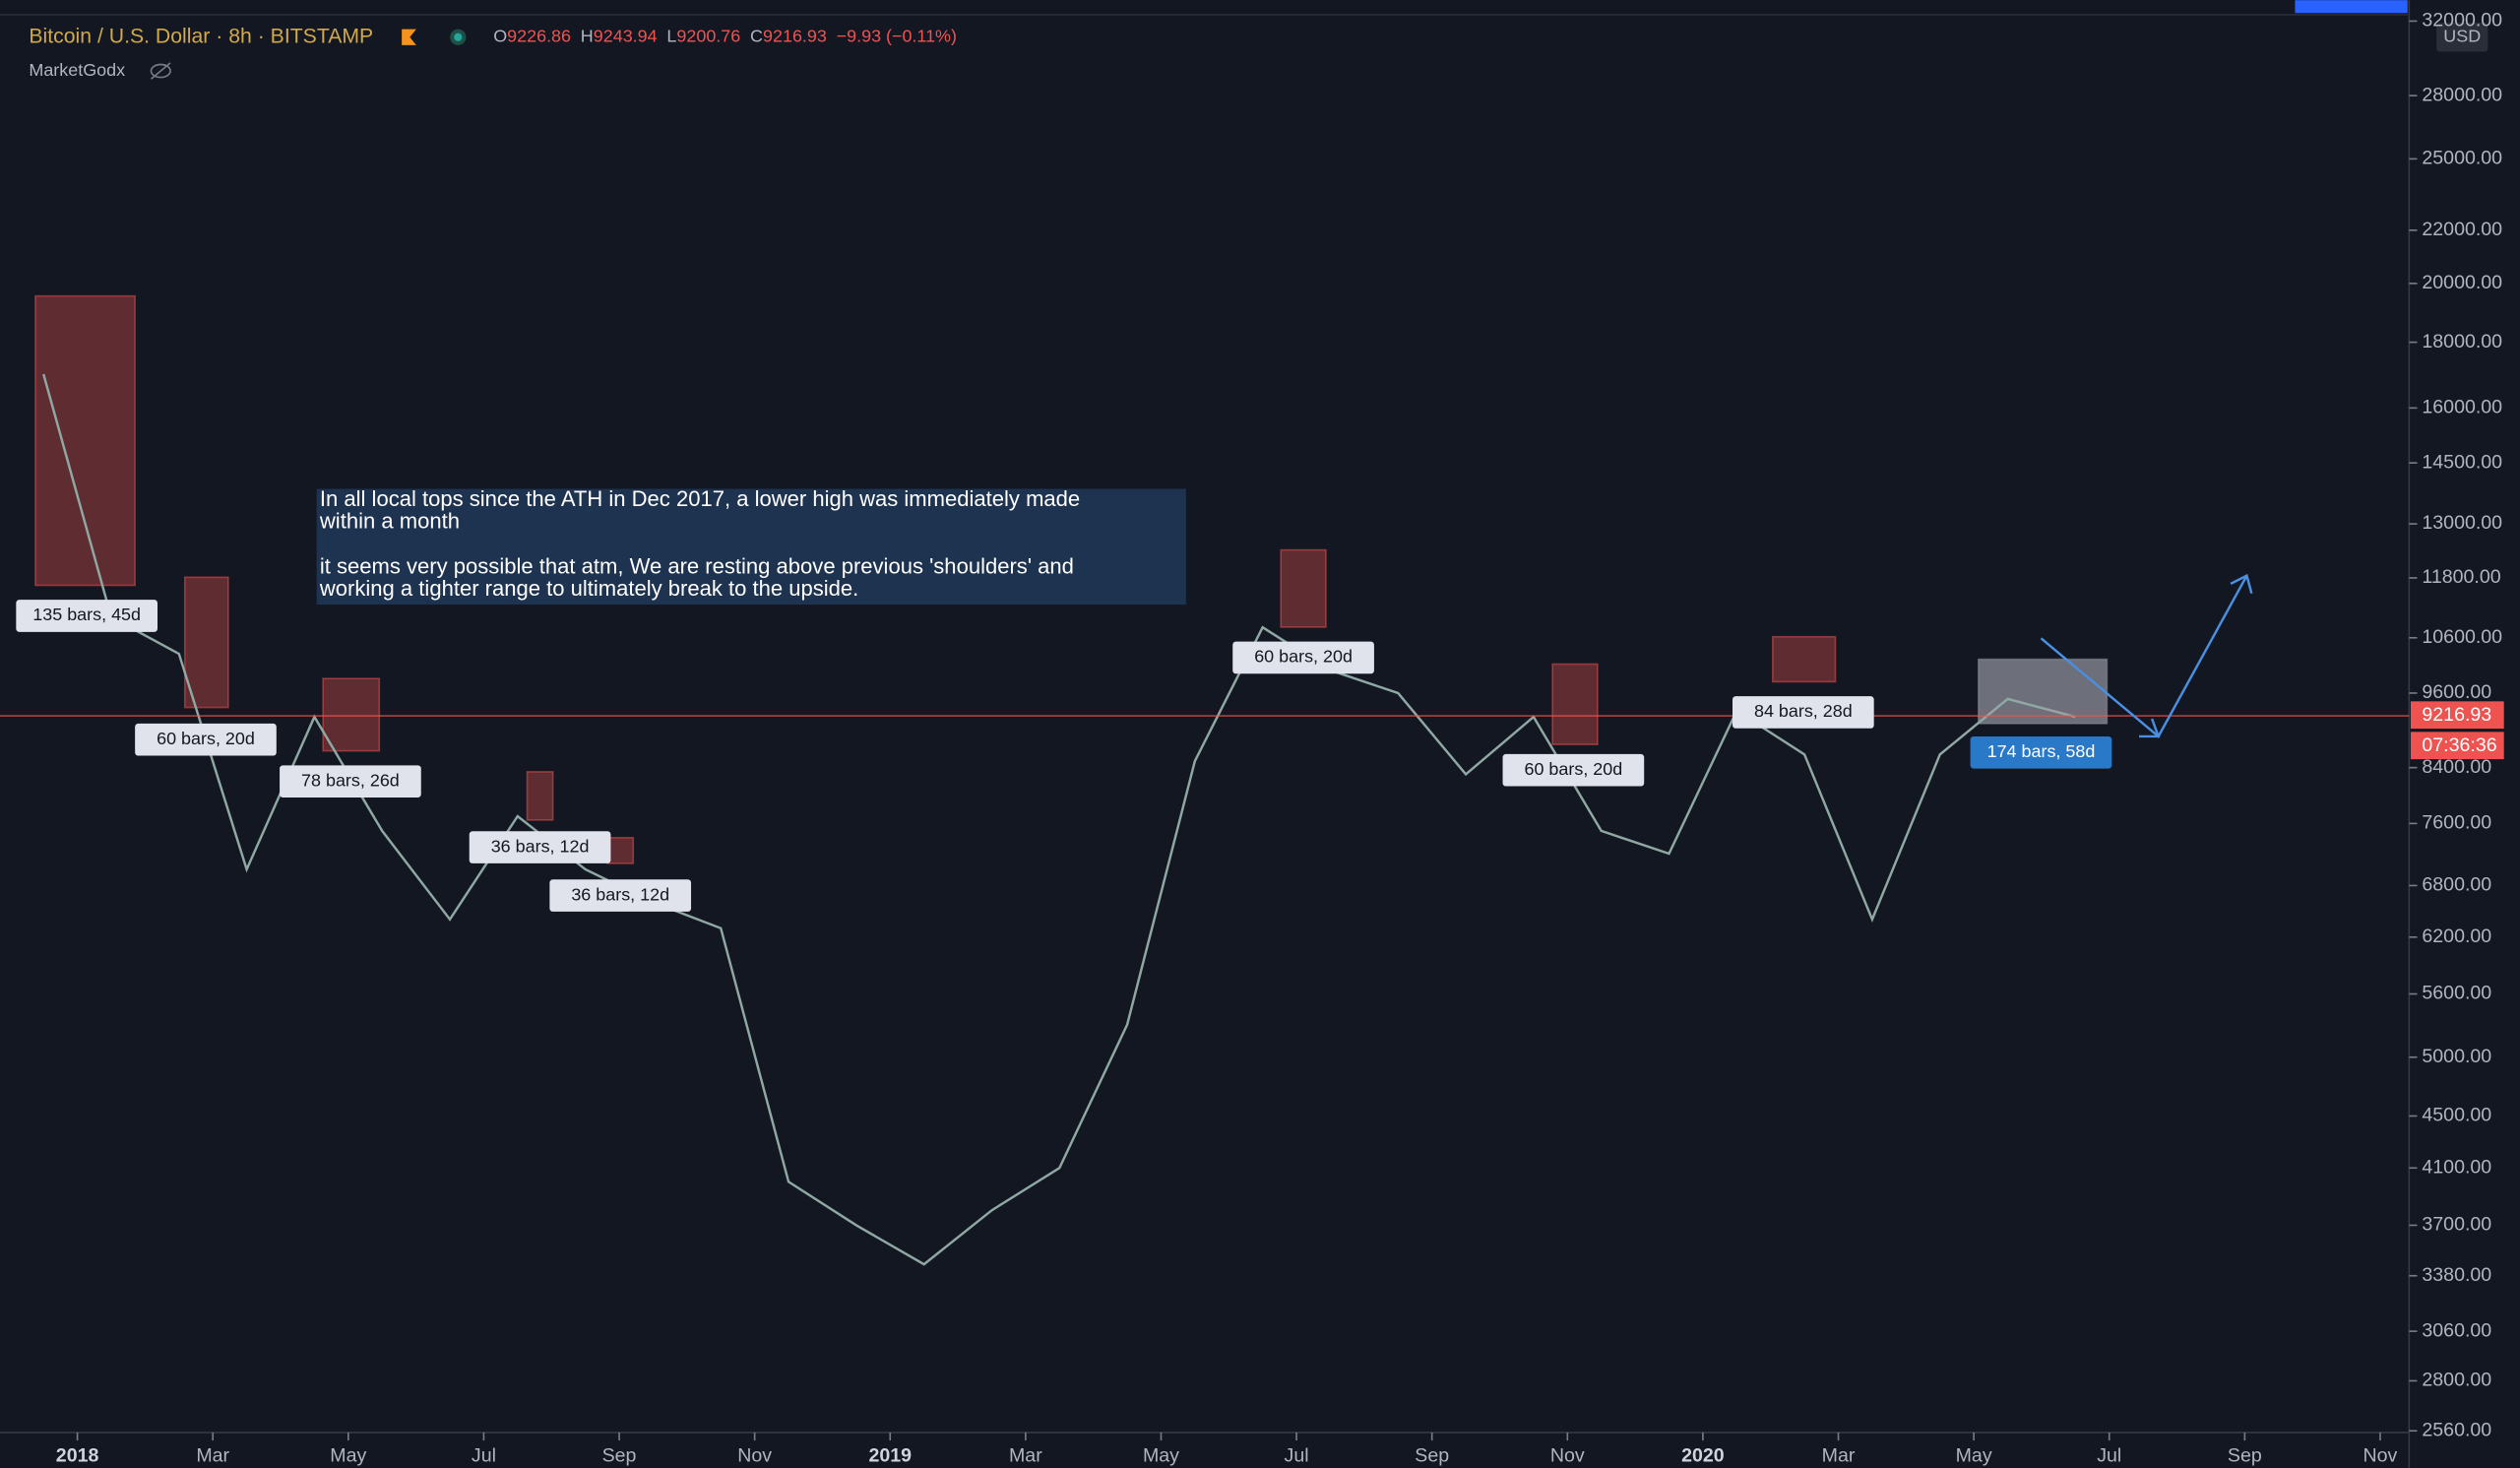 The width and height of the screenshot is (2520, 1468). What do you see at coordinates (756, 36) in the screenshot?
I see `ohlc-label: C` at bounding box center [756, 36].